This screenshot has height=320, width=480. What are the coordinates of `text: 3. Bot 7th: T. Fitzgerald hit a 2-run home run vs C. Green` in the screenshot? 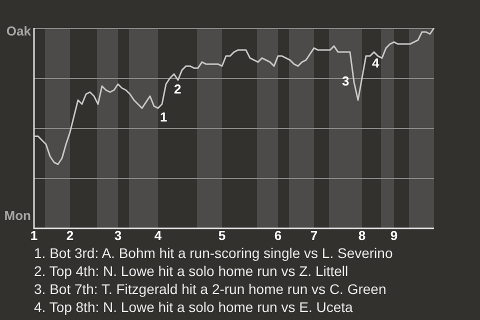 It's located at (211, 289).